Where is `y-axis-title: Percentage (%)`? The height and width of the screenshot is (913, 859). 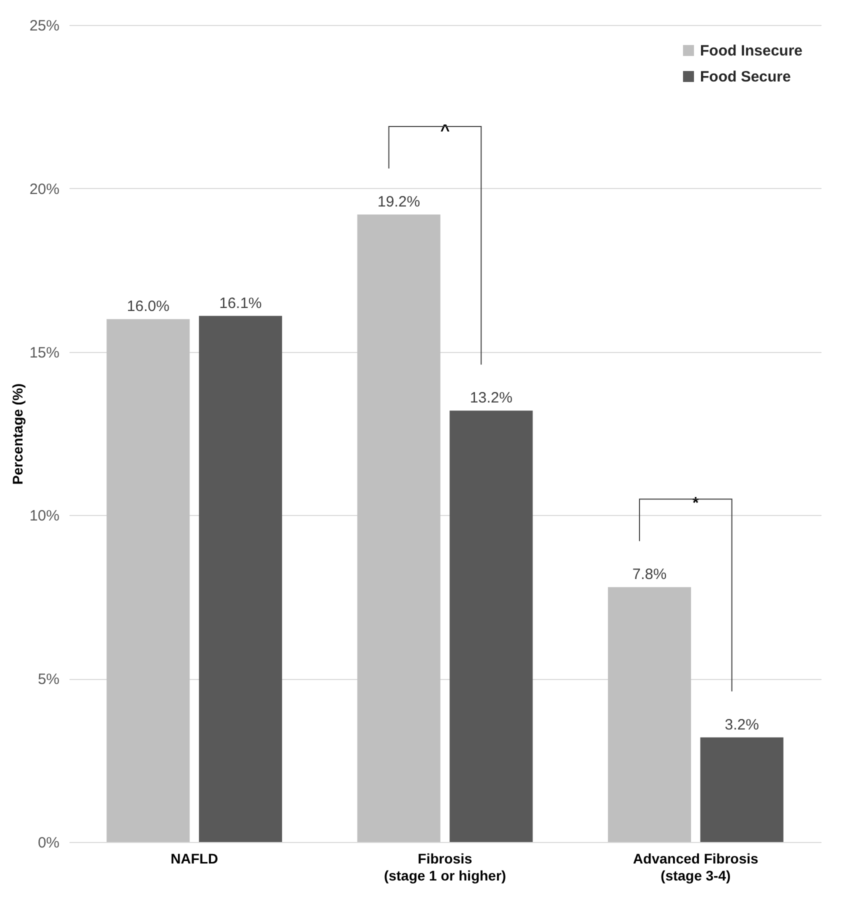 y-axis-title: Percentage (%) is located at coordinates (17, 434).